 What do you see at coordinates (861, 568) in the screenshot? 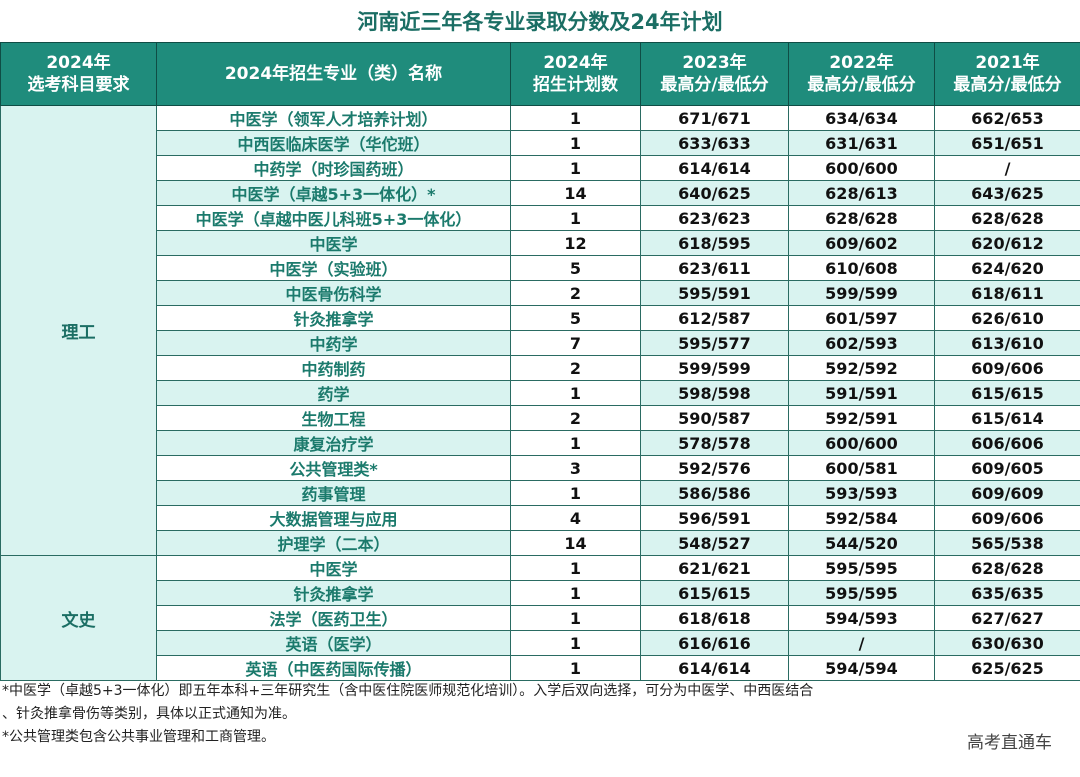
I see `score-2022-cell: 595/595` at bounding box center [861, 568].